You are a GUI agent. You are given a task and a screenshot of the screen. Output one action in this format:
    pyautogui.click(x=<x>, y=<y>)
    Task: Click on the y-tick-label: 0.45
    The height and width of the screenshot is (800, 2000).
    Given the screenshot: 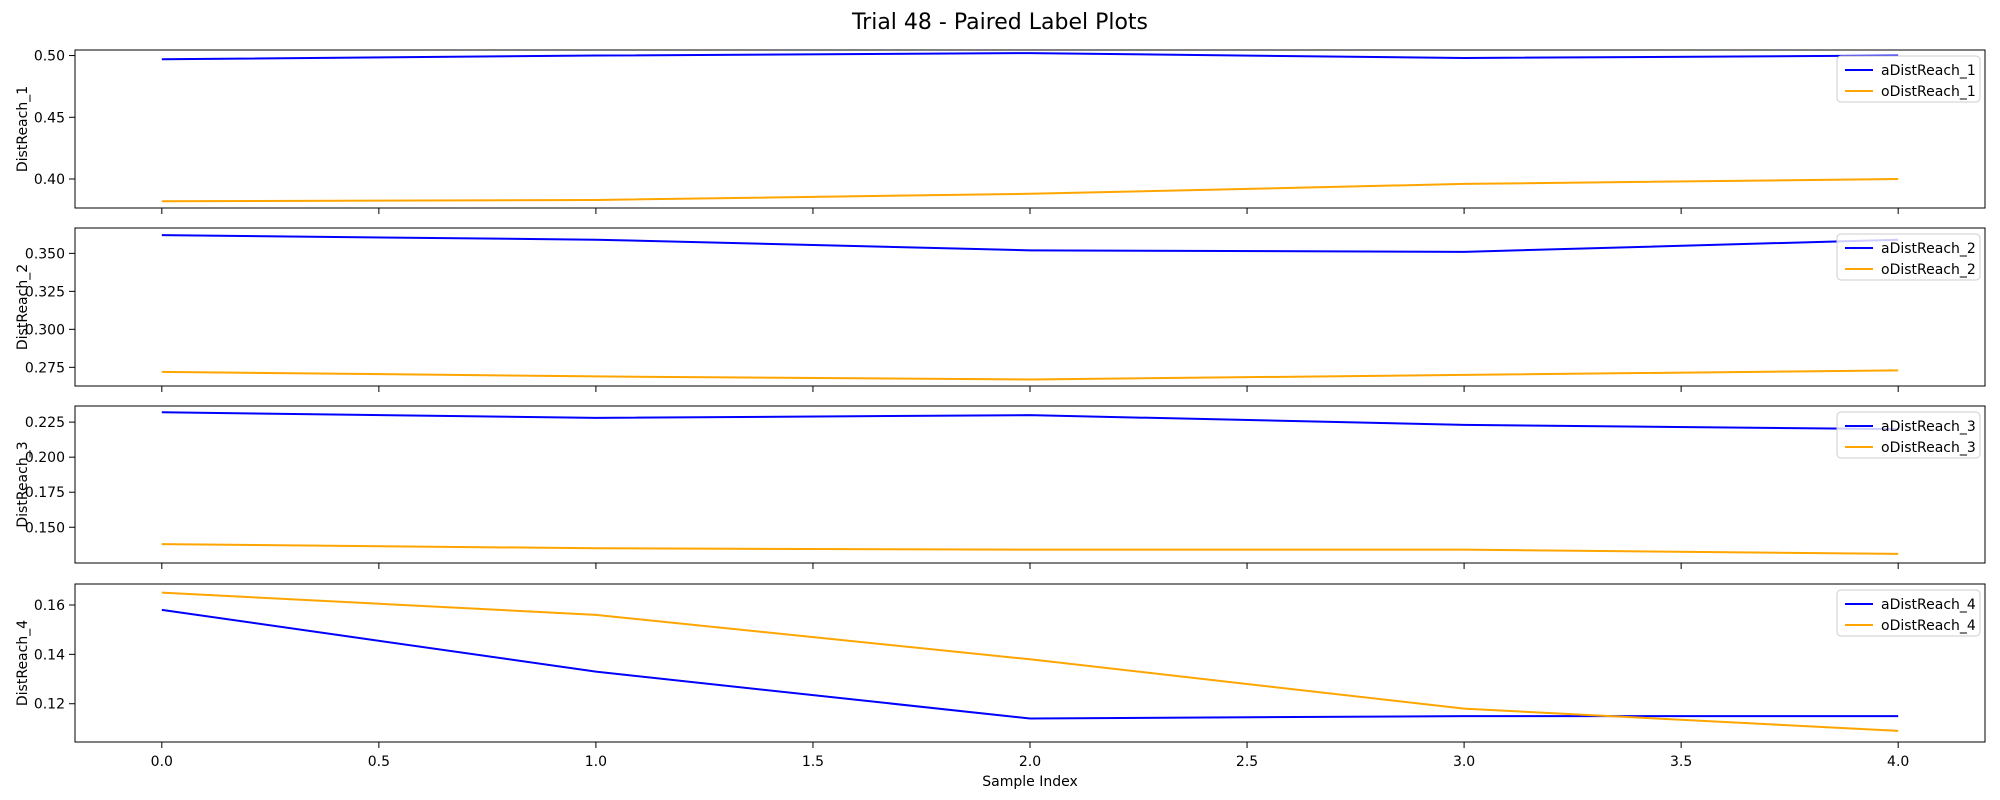 What is the action you would take?
    pyautogui.click(x=49, y=118)
    